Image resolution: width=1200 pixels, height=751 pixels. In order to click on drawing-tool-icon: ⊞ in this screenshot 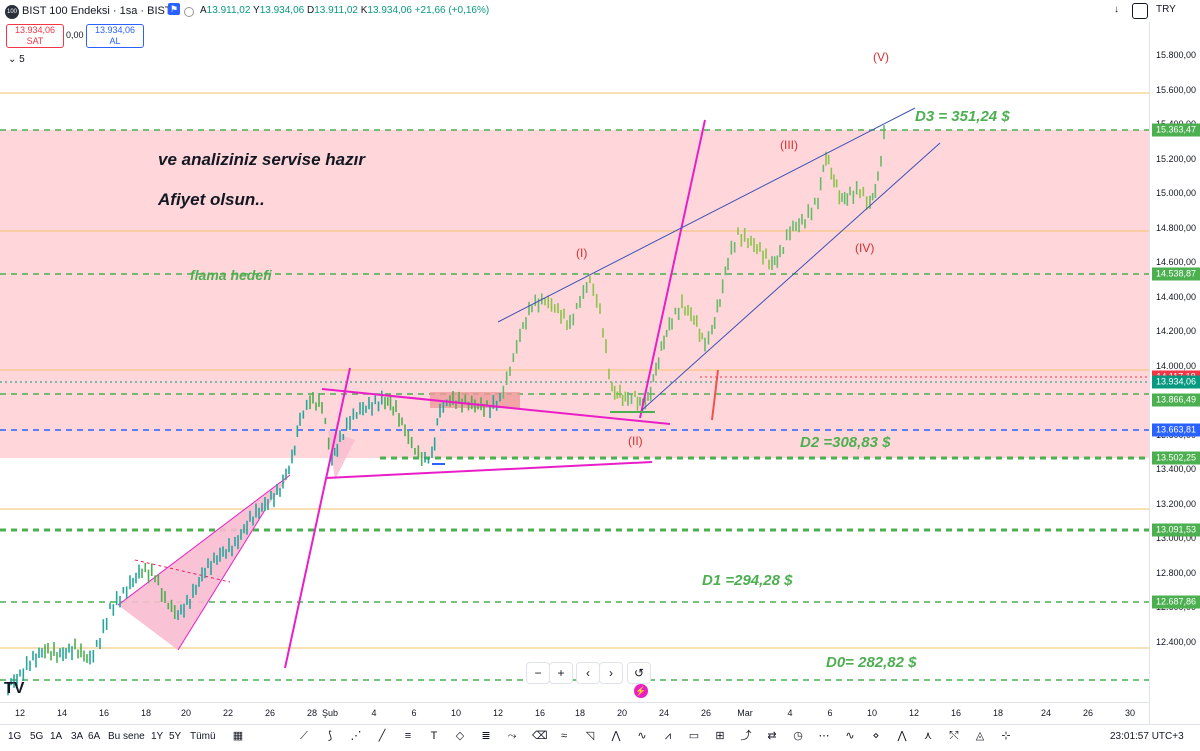, I will do `click(720, 736)`.